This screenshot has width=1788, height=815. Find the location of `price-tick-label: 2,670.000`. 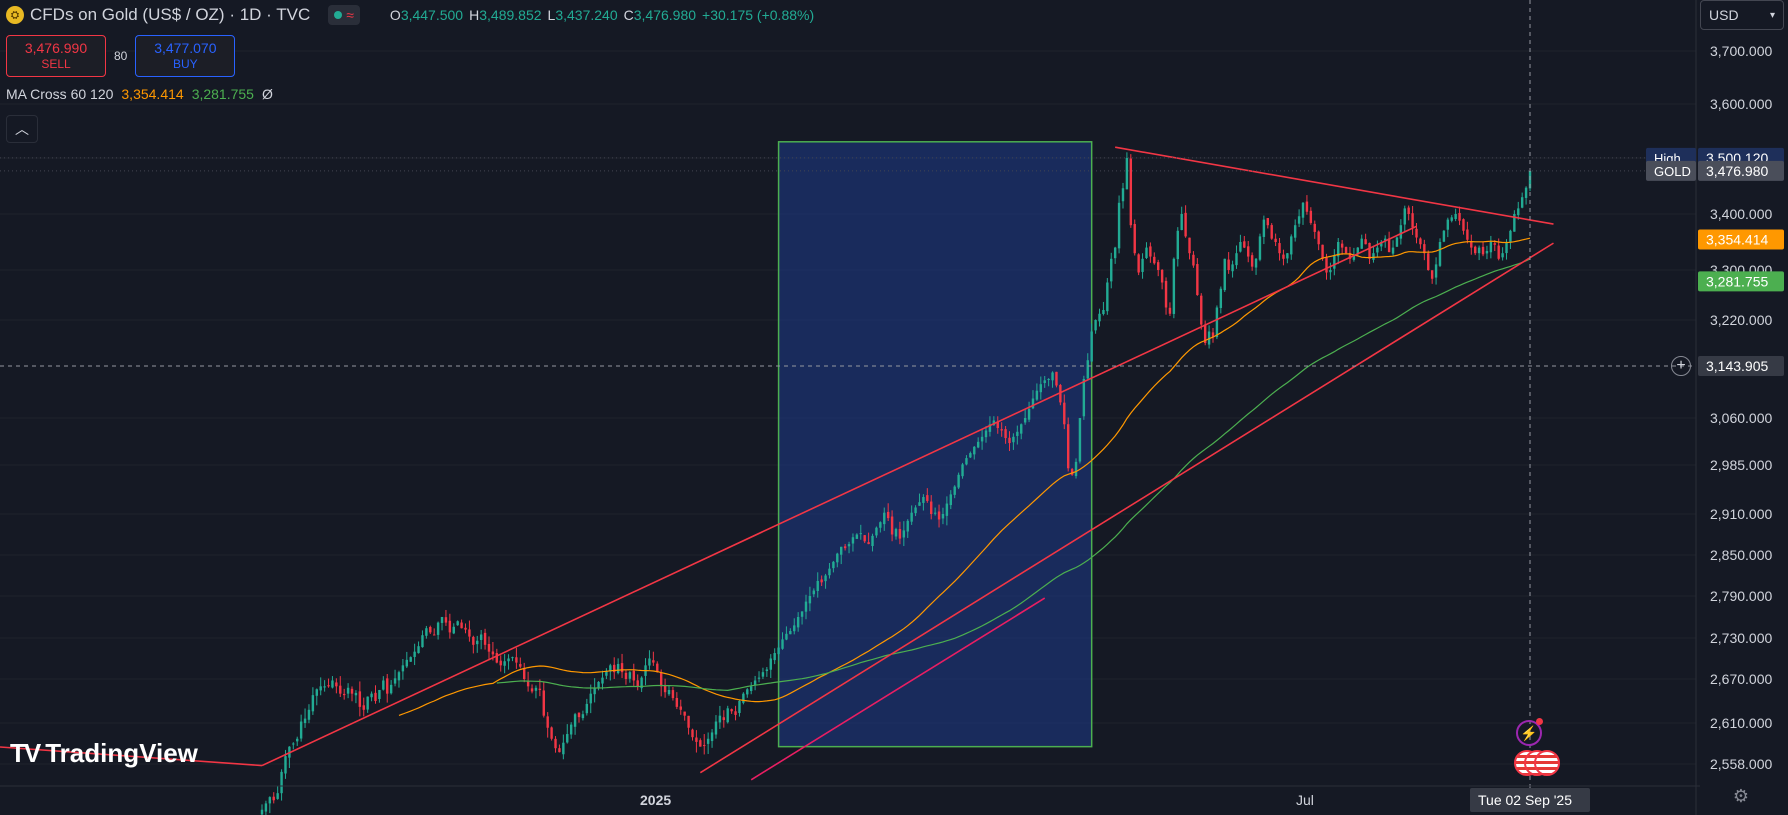

price-tick-label: 2,670.000 is located at coordinates (1741, 679).